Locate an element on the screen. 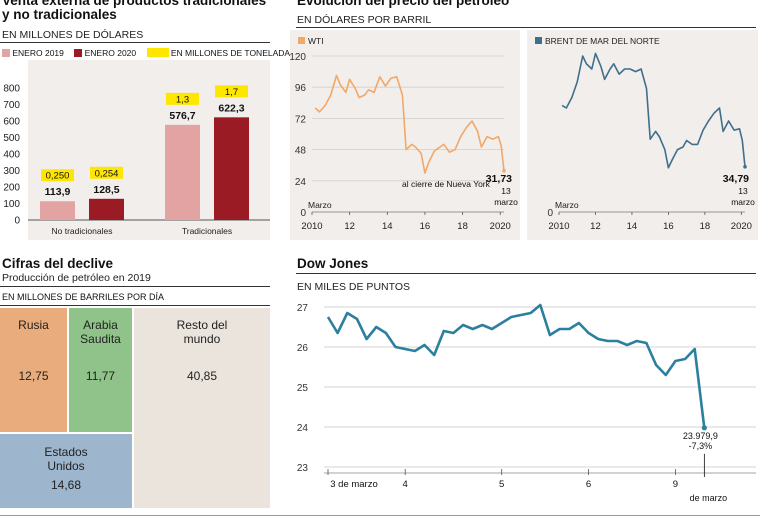 This screenshot has height=520, width=760. trade-unit-rule is located at coordinates (135, 42).